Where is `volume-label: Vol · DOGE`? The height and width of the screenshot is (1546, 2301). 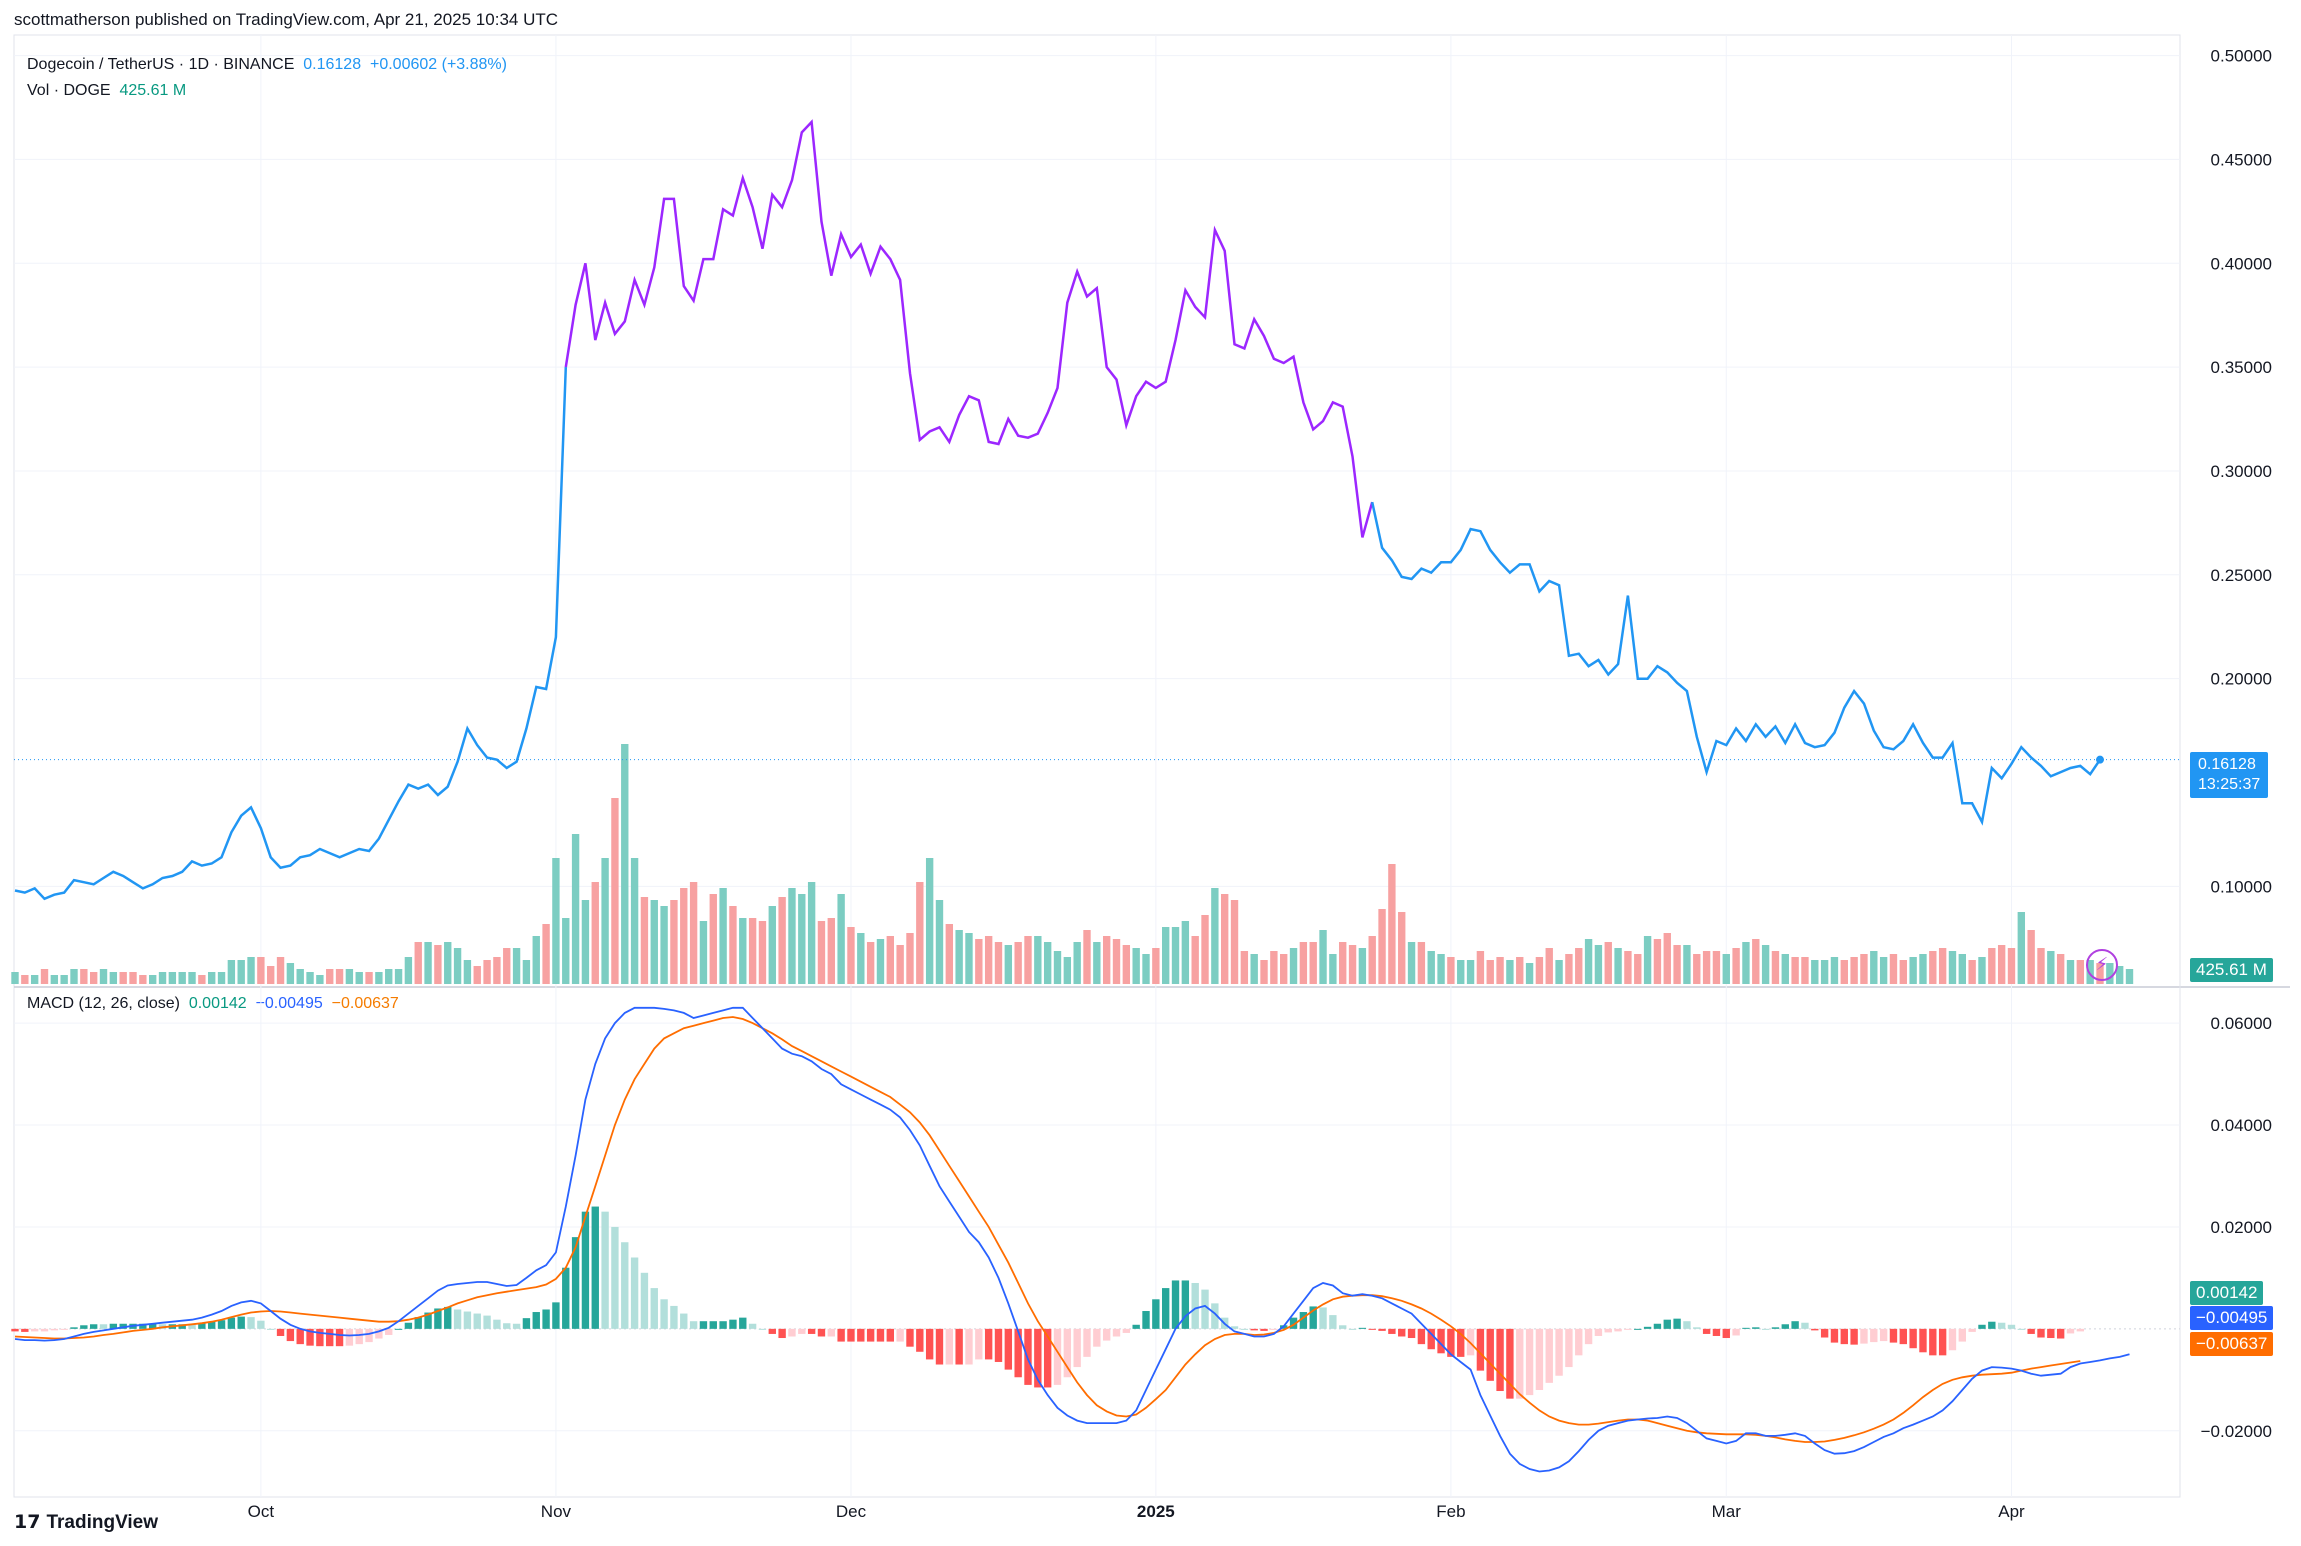 volume-label: Vol · DOGE is located at coordinates (69, 90).